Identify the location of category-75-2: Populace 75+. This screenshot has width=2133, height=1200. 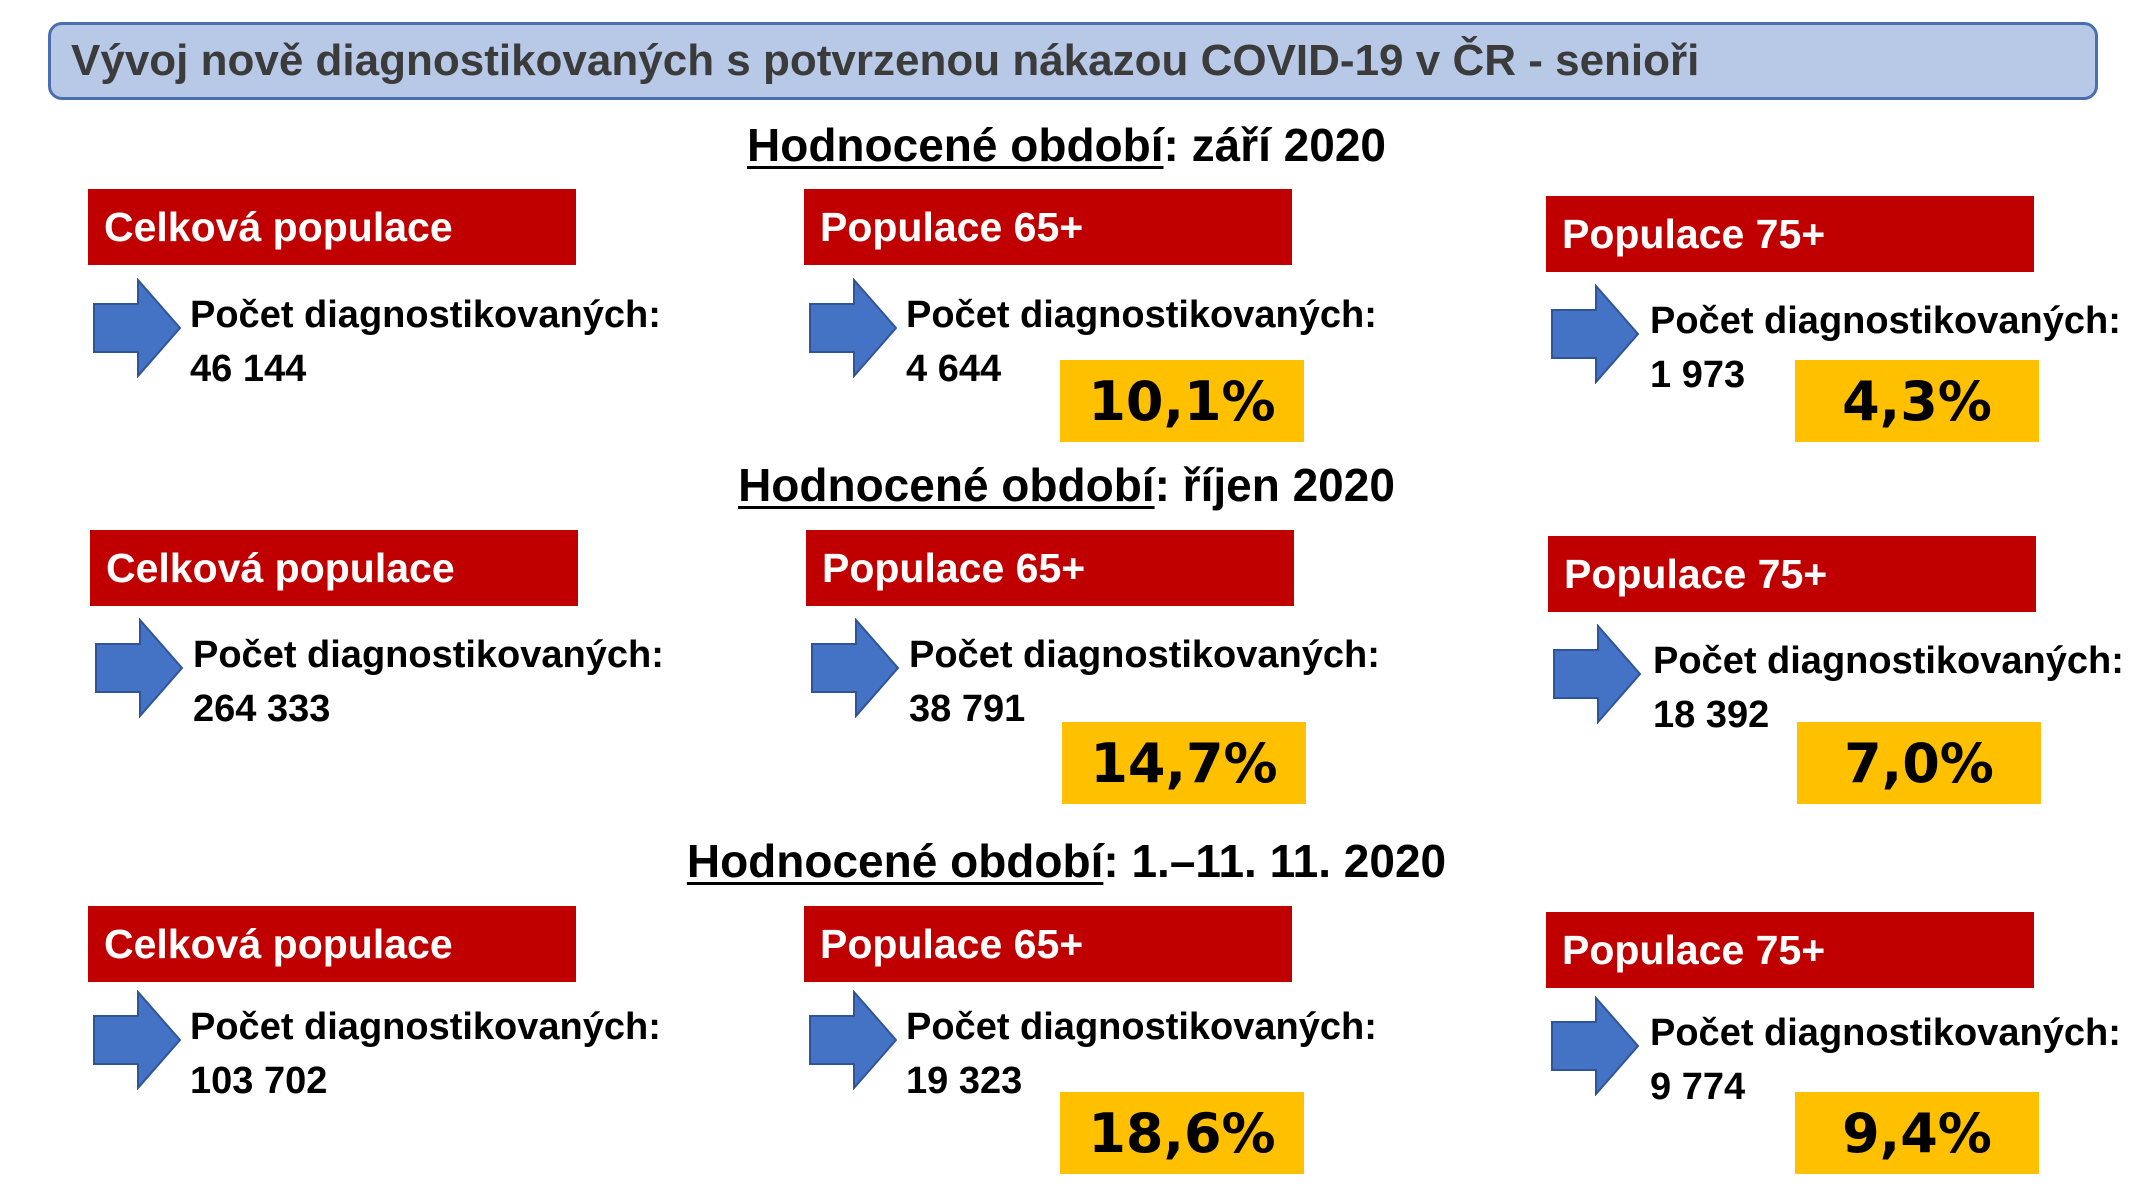
(1792, 574).